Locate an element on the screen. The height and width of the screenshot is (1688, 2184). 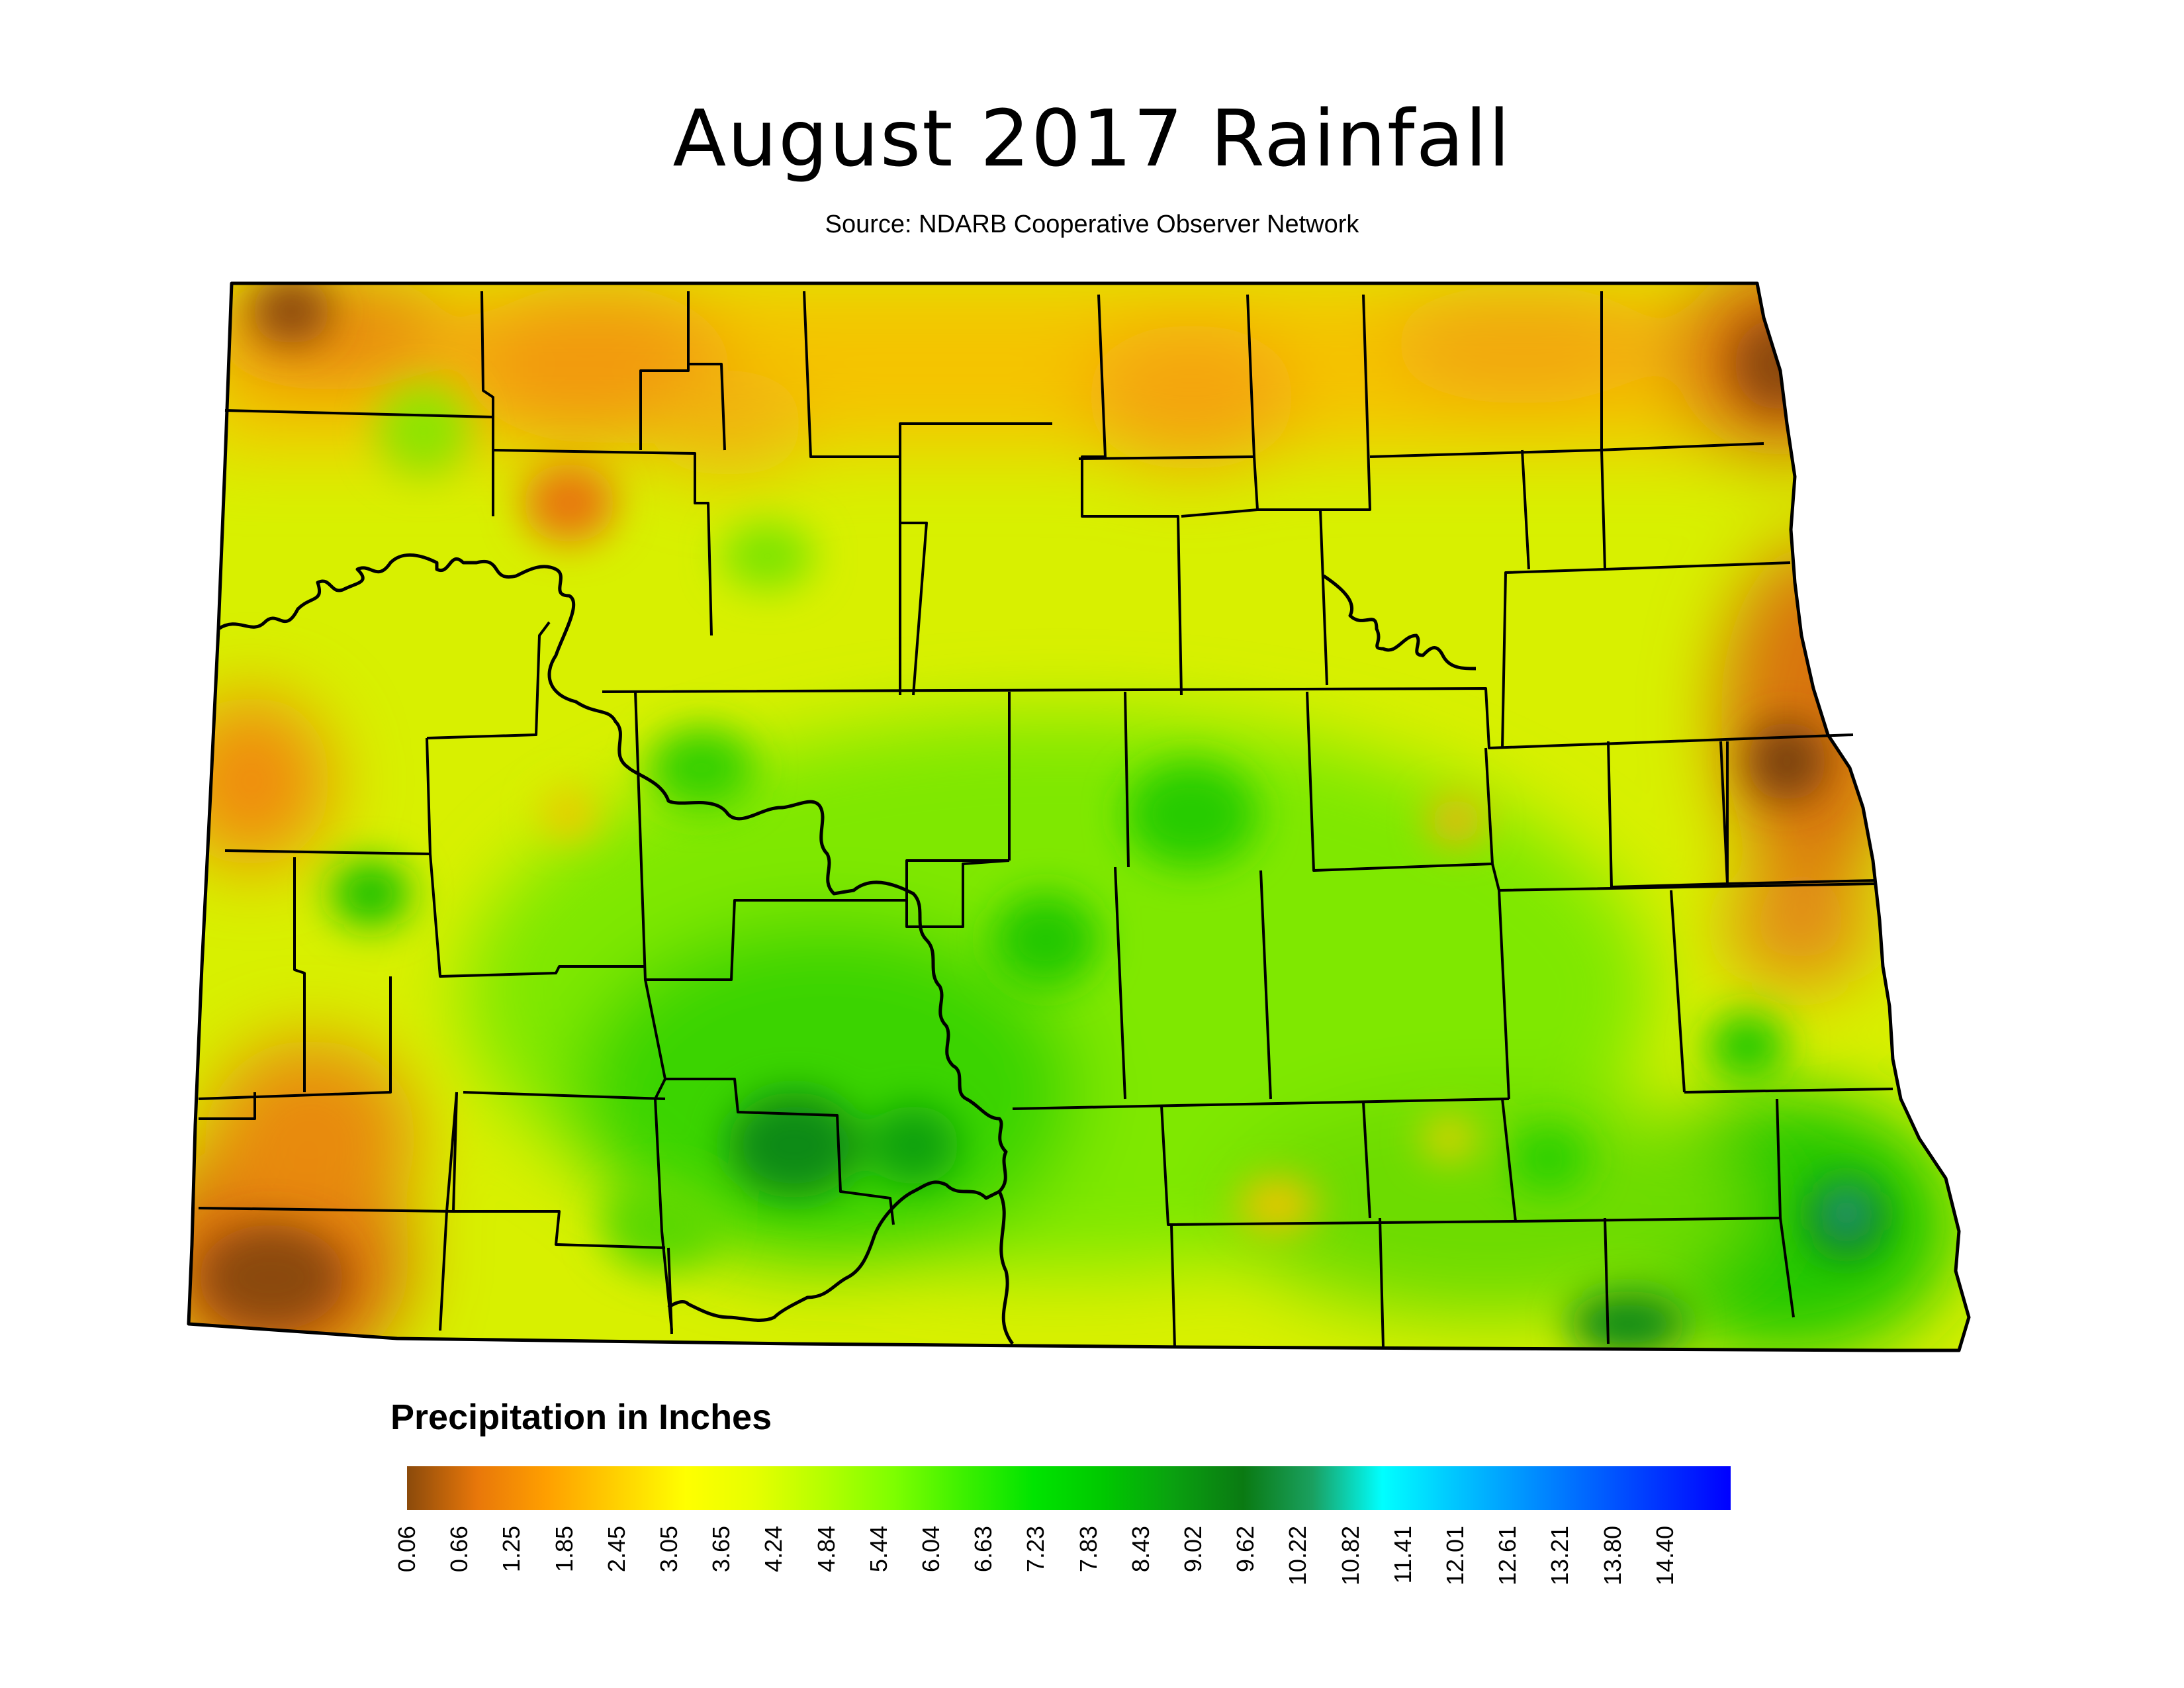
legend-tick: 12.61 is located at coordinates (1507, 1579).